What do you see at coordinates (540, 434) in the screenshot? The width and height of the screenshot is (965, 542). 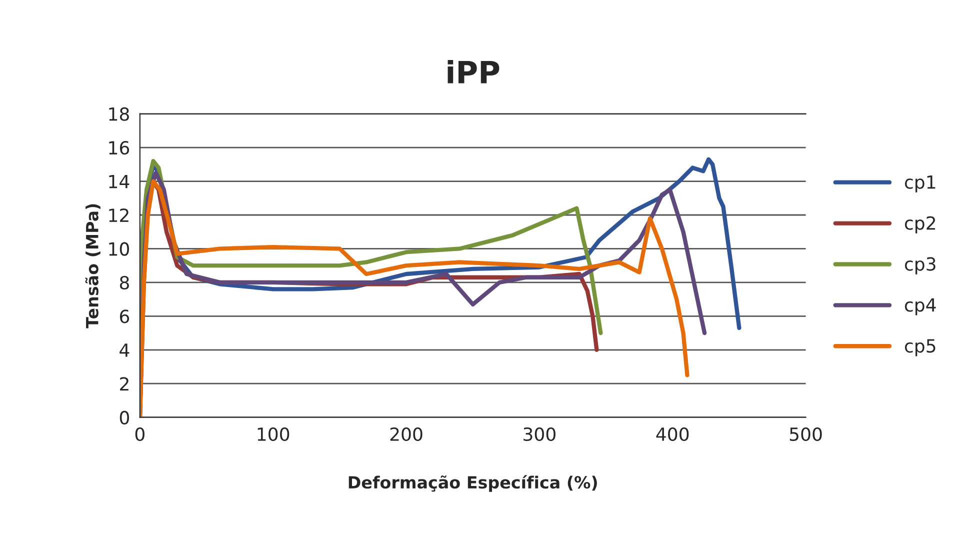 I see `x-tick-label: 300` at bounding box center [540, 434].